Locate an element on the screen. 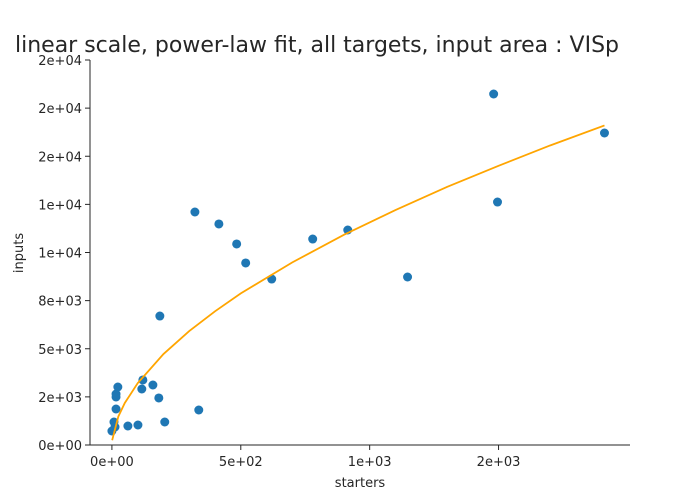 Image resolution: width=700 pixels, height=500 pixels. x-tick-label: 2e+03 is located at coordinates (499, 462).